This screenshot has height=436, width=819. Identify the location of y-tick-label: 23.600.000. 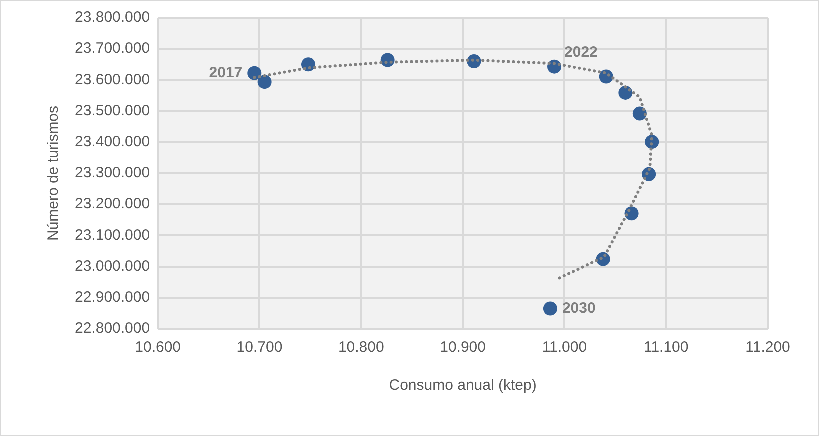
(112, 79).